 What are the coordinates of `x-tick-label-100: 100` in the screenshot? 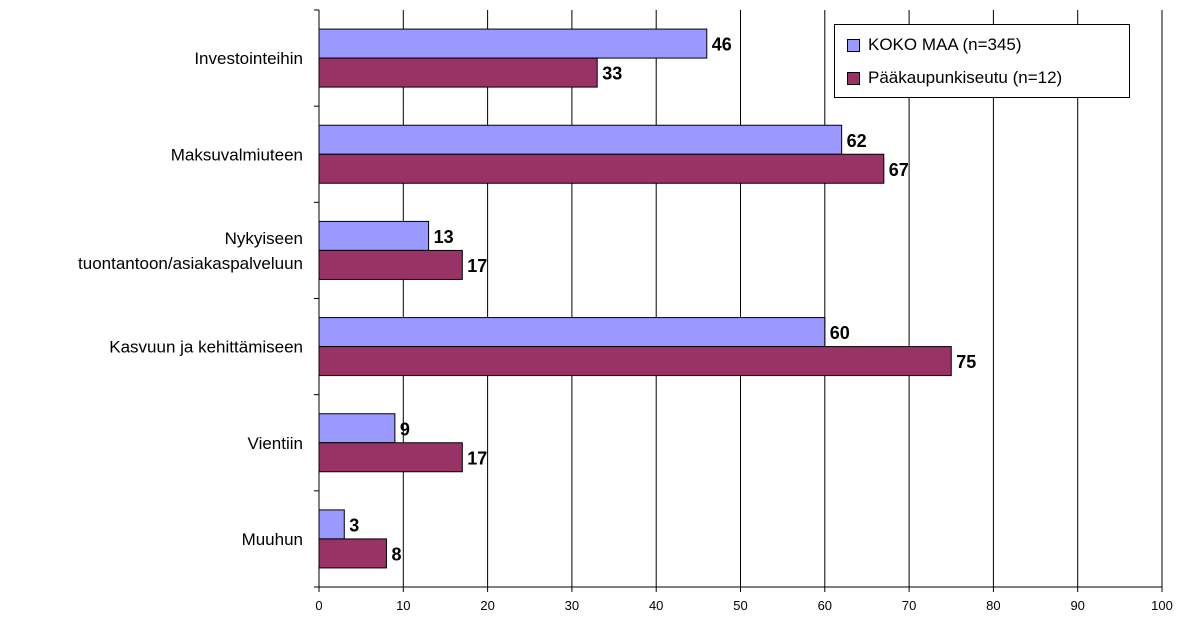 It's located at (1162, 605).